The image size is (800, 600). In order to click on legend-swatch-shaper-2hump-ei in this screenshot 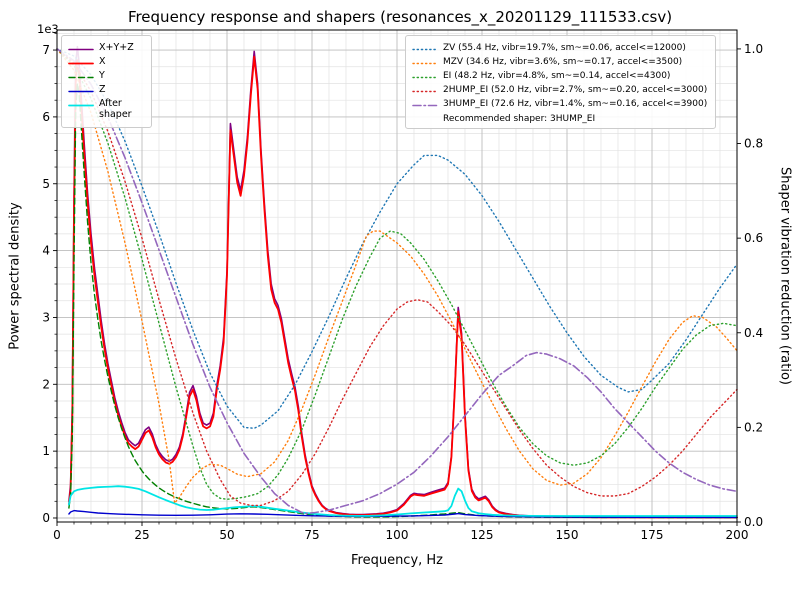, I will do `click(425, 91)`.